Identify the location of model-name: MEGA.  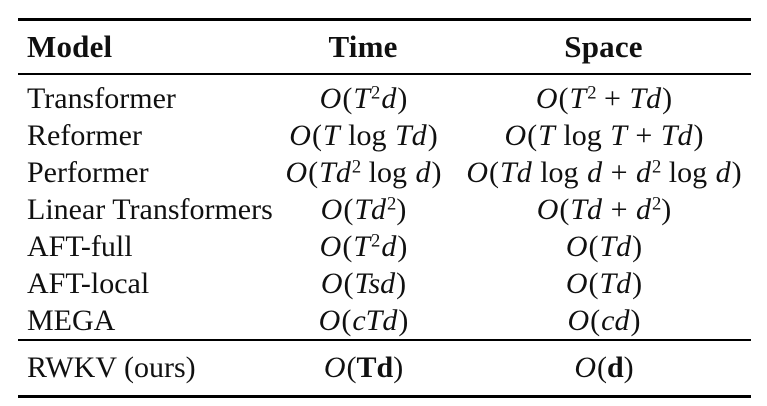
(71, 320).